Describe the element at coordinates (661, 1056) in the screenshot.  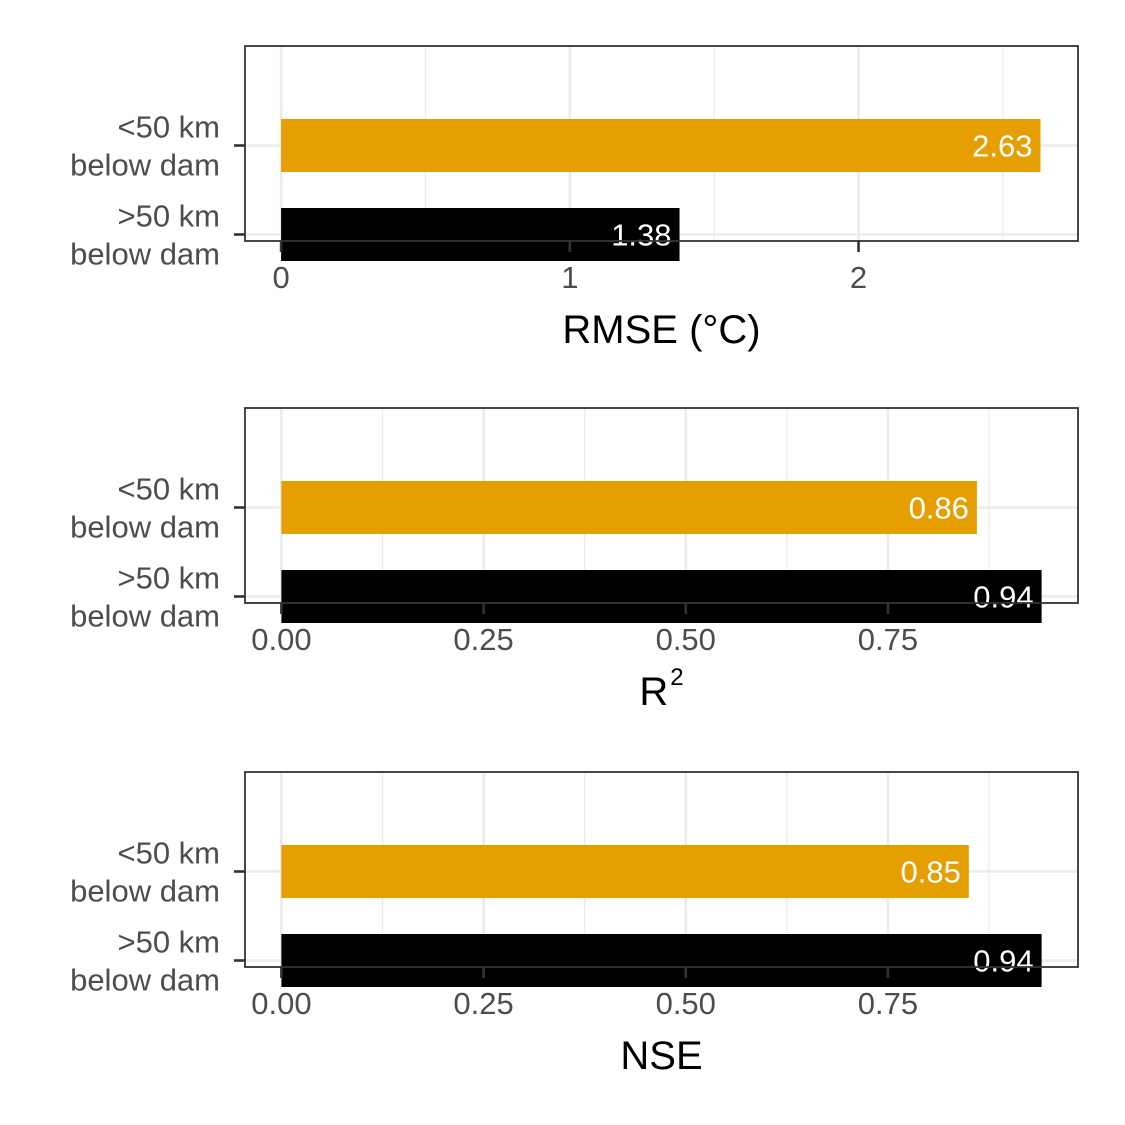
I see `x-axis-title: NSE` at that location.